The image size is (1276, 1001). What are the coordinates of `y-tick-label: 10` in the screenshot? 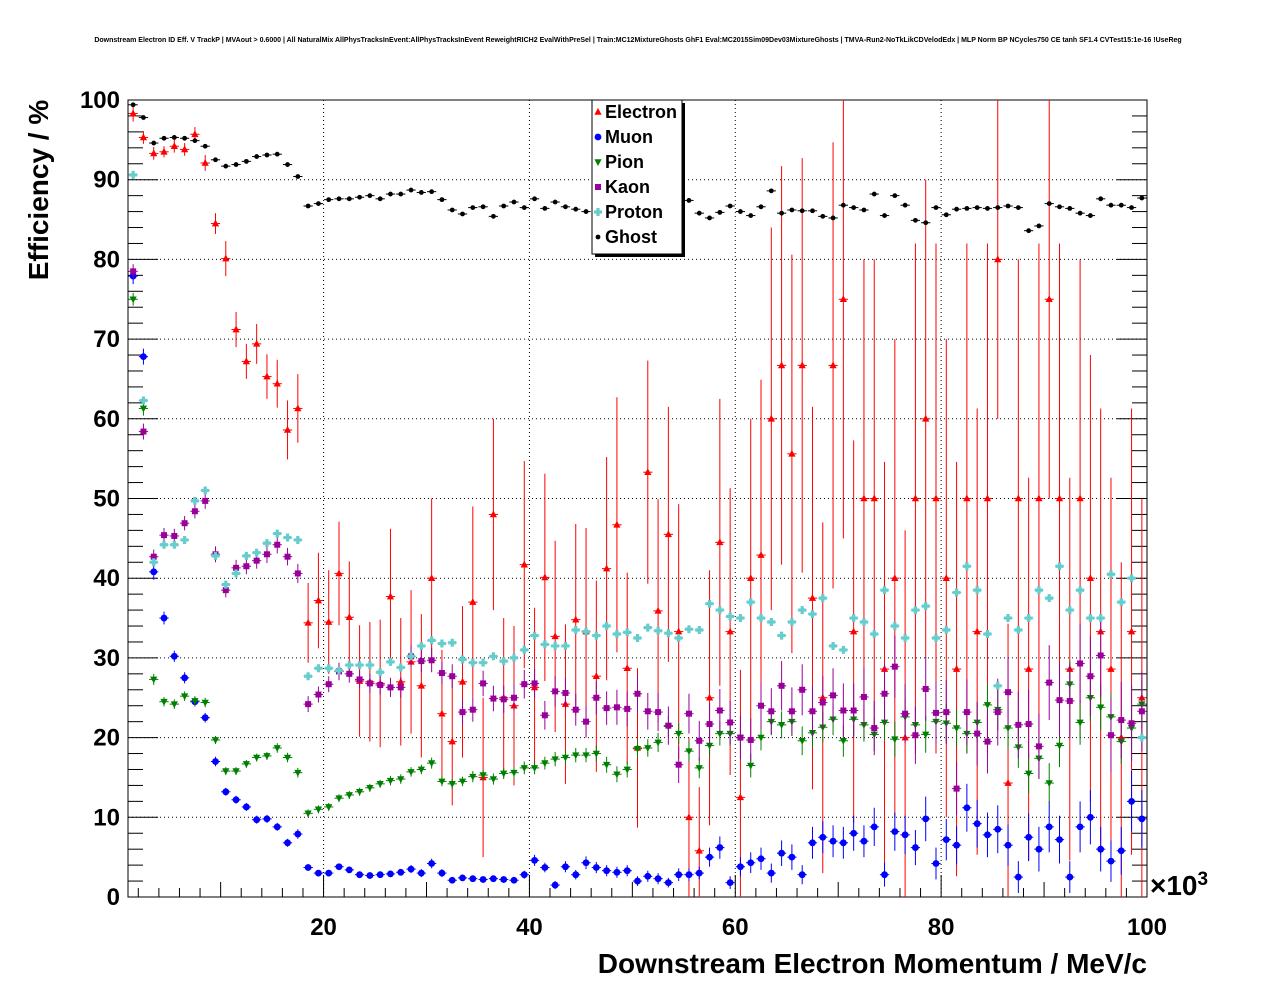 It's located at (106, 817).